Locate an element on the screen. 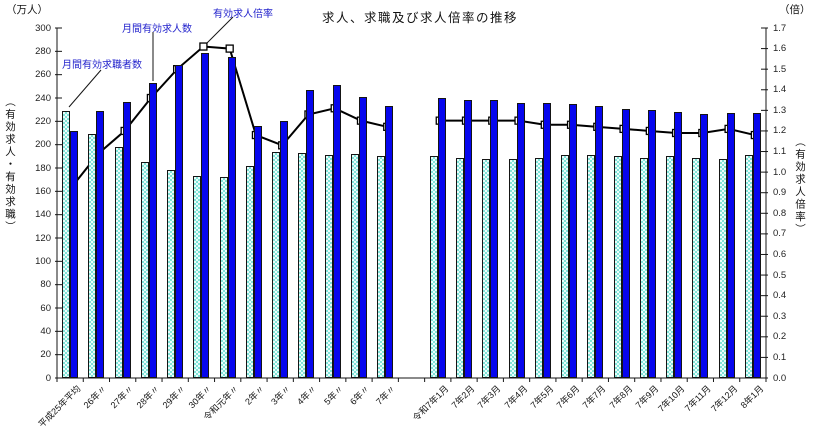 This screenshot has width=820, height=446. right-axis-tick-label: 1.6 is located at coordinates (780, 49).